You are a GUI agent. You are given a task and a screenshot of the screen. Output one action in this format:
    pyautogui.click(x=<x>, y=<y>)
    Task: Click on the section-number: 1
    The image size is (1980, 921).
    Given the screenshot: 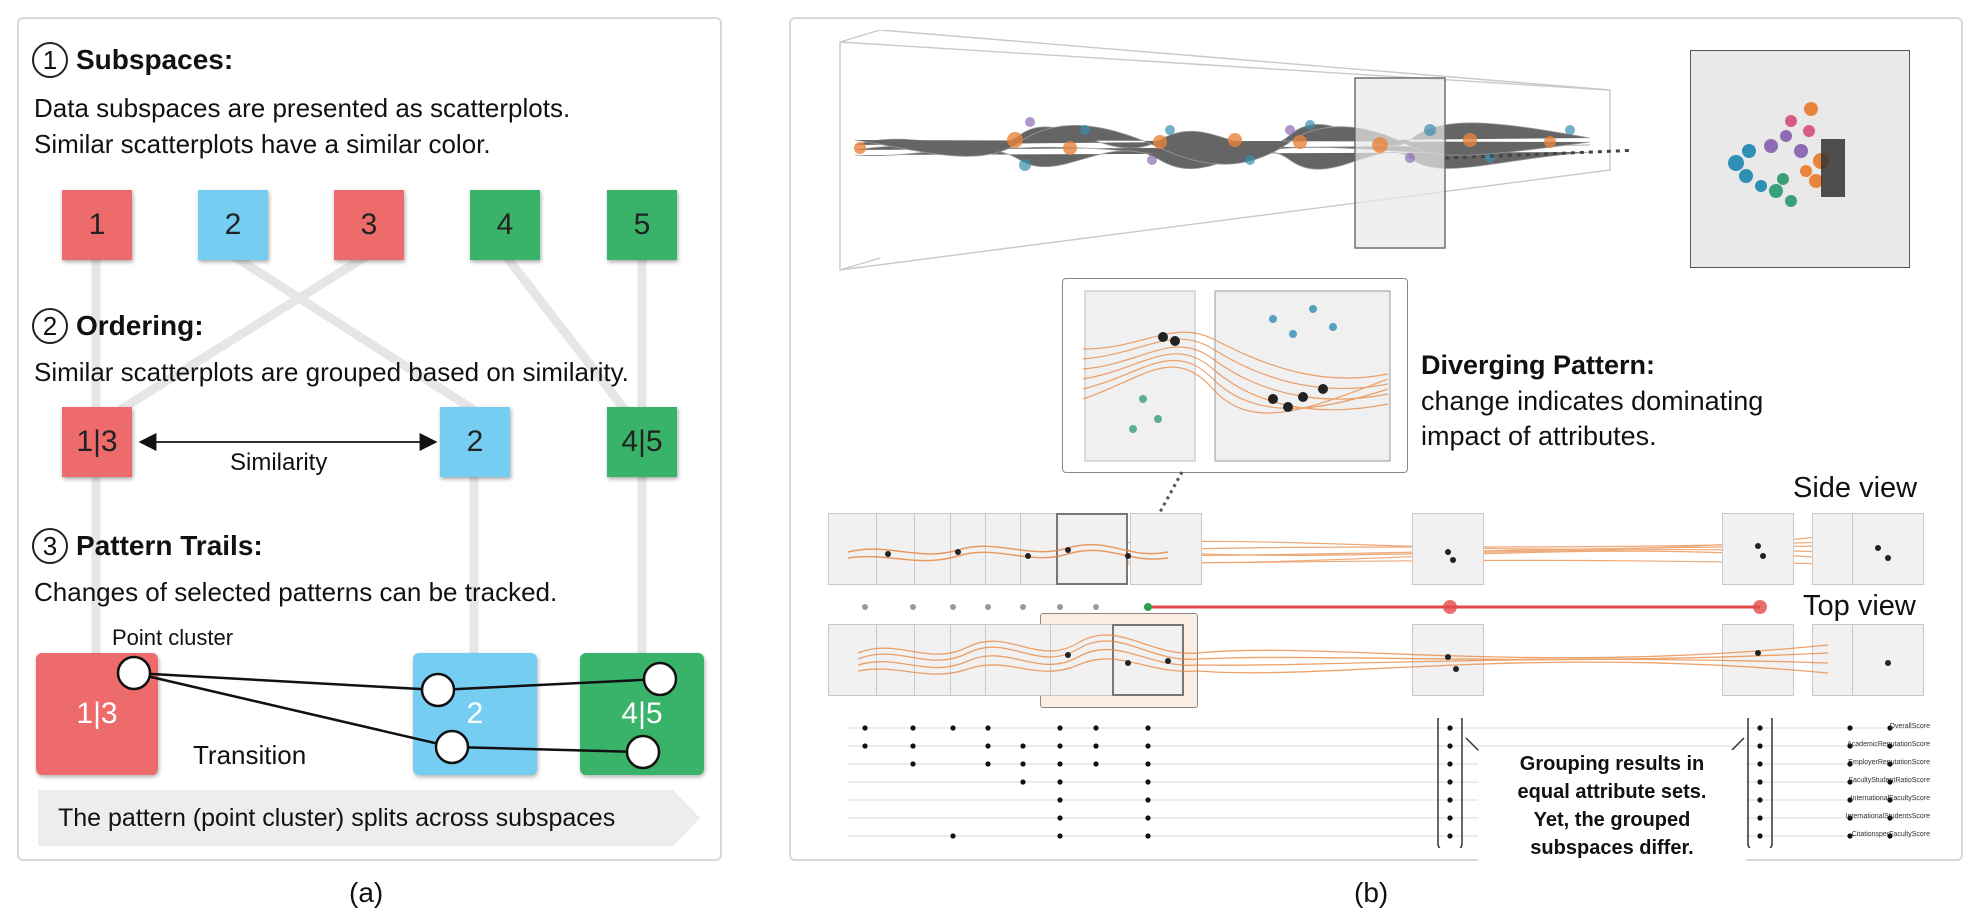 What is the action you would take?
    pyautogui.click(x=50, y=60)
    